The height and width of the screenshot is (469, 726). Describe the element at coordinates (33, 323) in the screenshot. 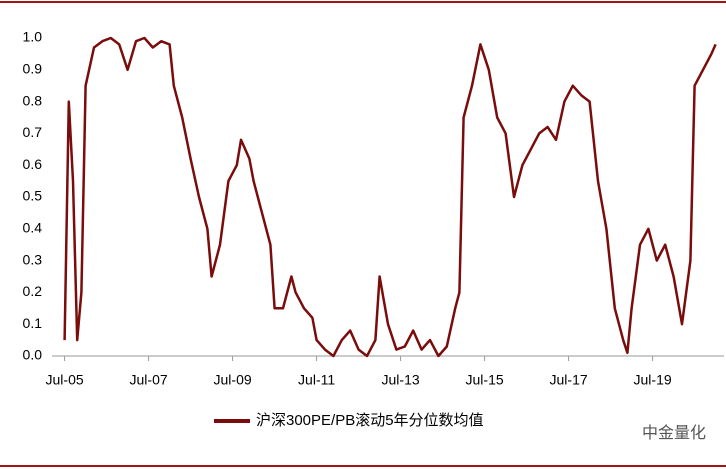

I see `y-tick-label: 0.1` at that location.